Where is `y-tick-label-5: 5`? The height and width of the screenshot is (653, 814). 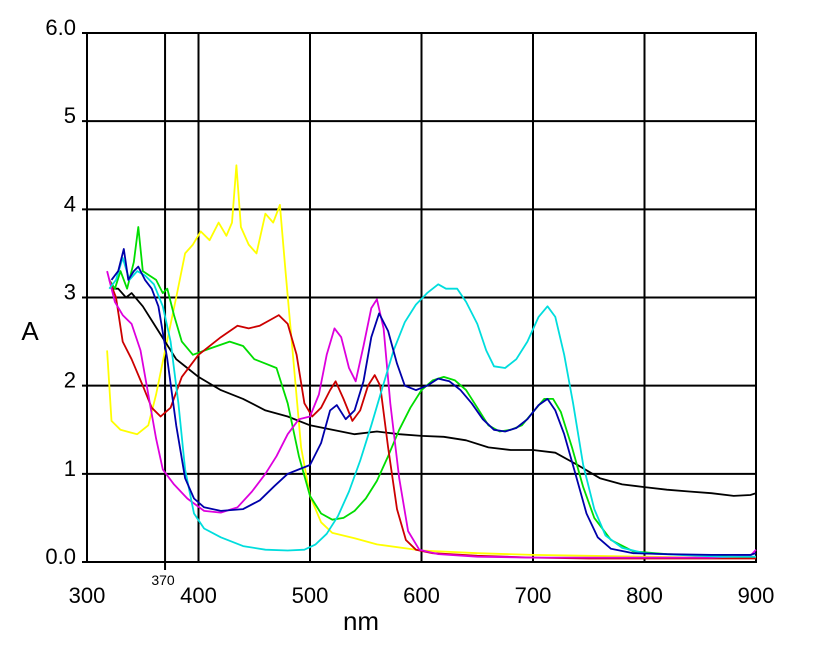
y-tick-label-5: 5 is located at coordinates (70, 115).